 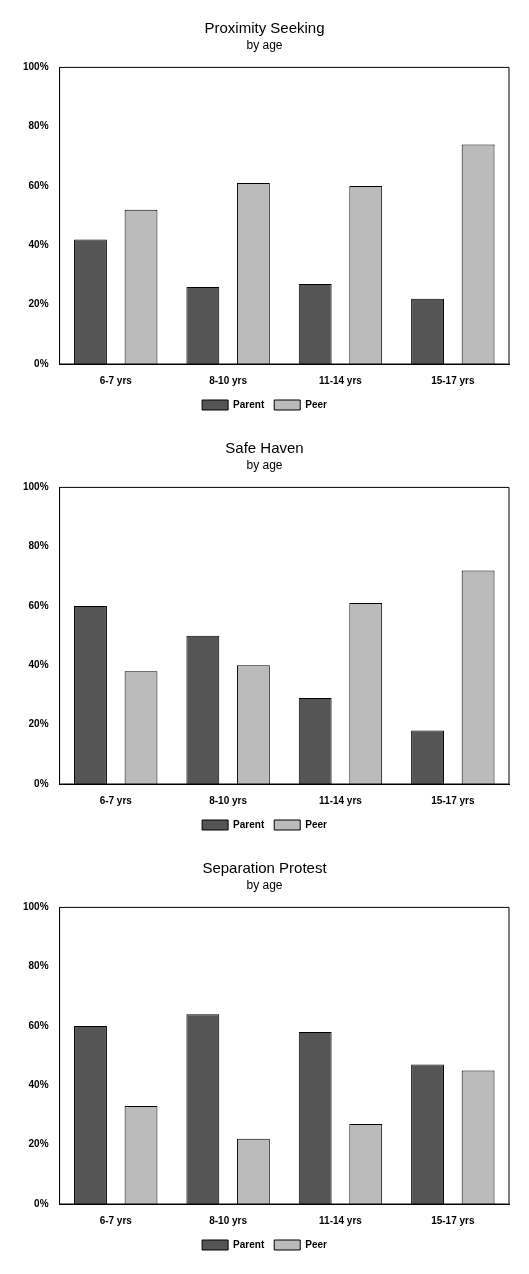 What do you see at coordinates (264, 448) in the screenshot?
I see `chart-title: Safe Haven` at bounding box center [264, 448].